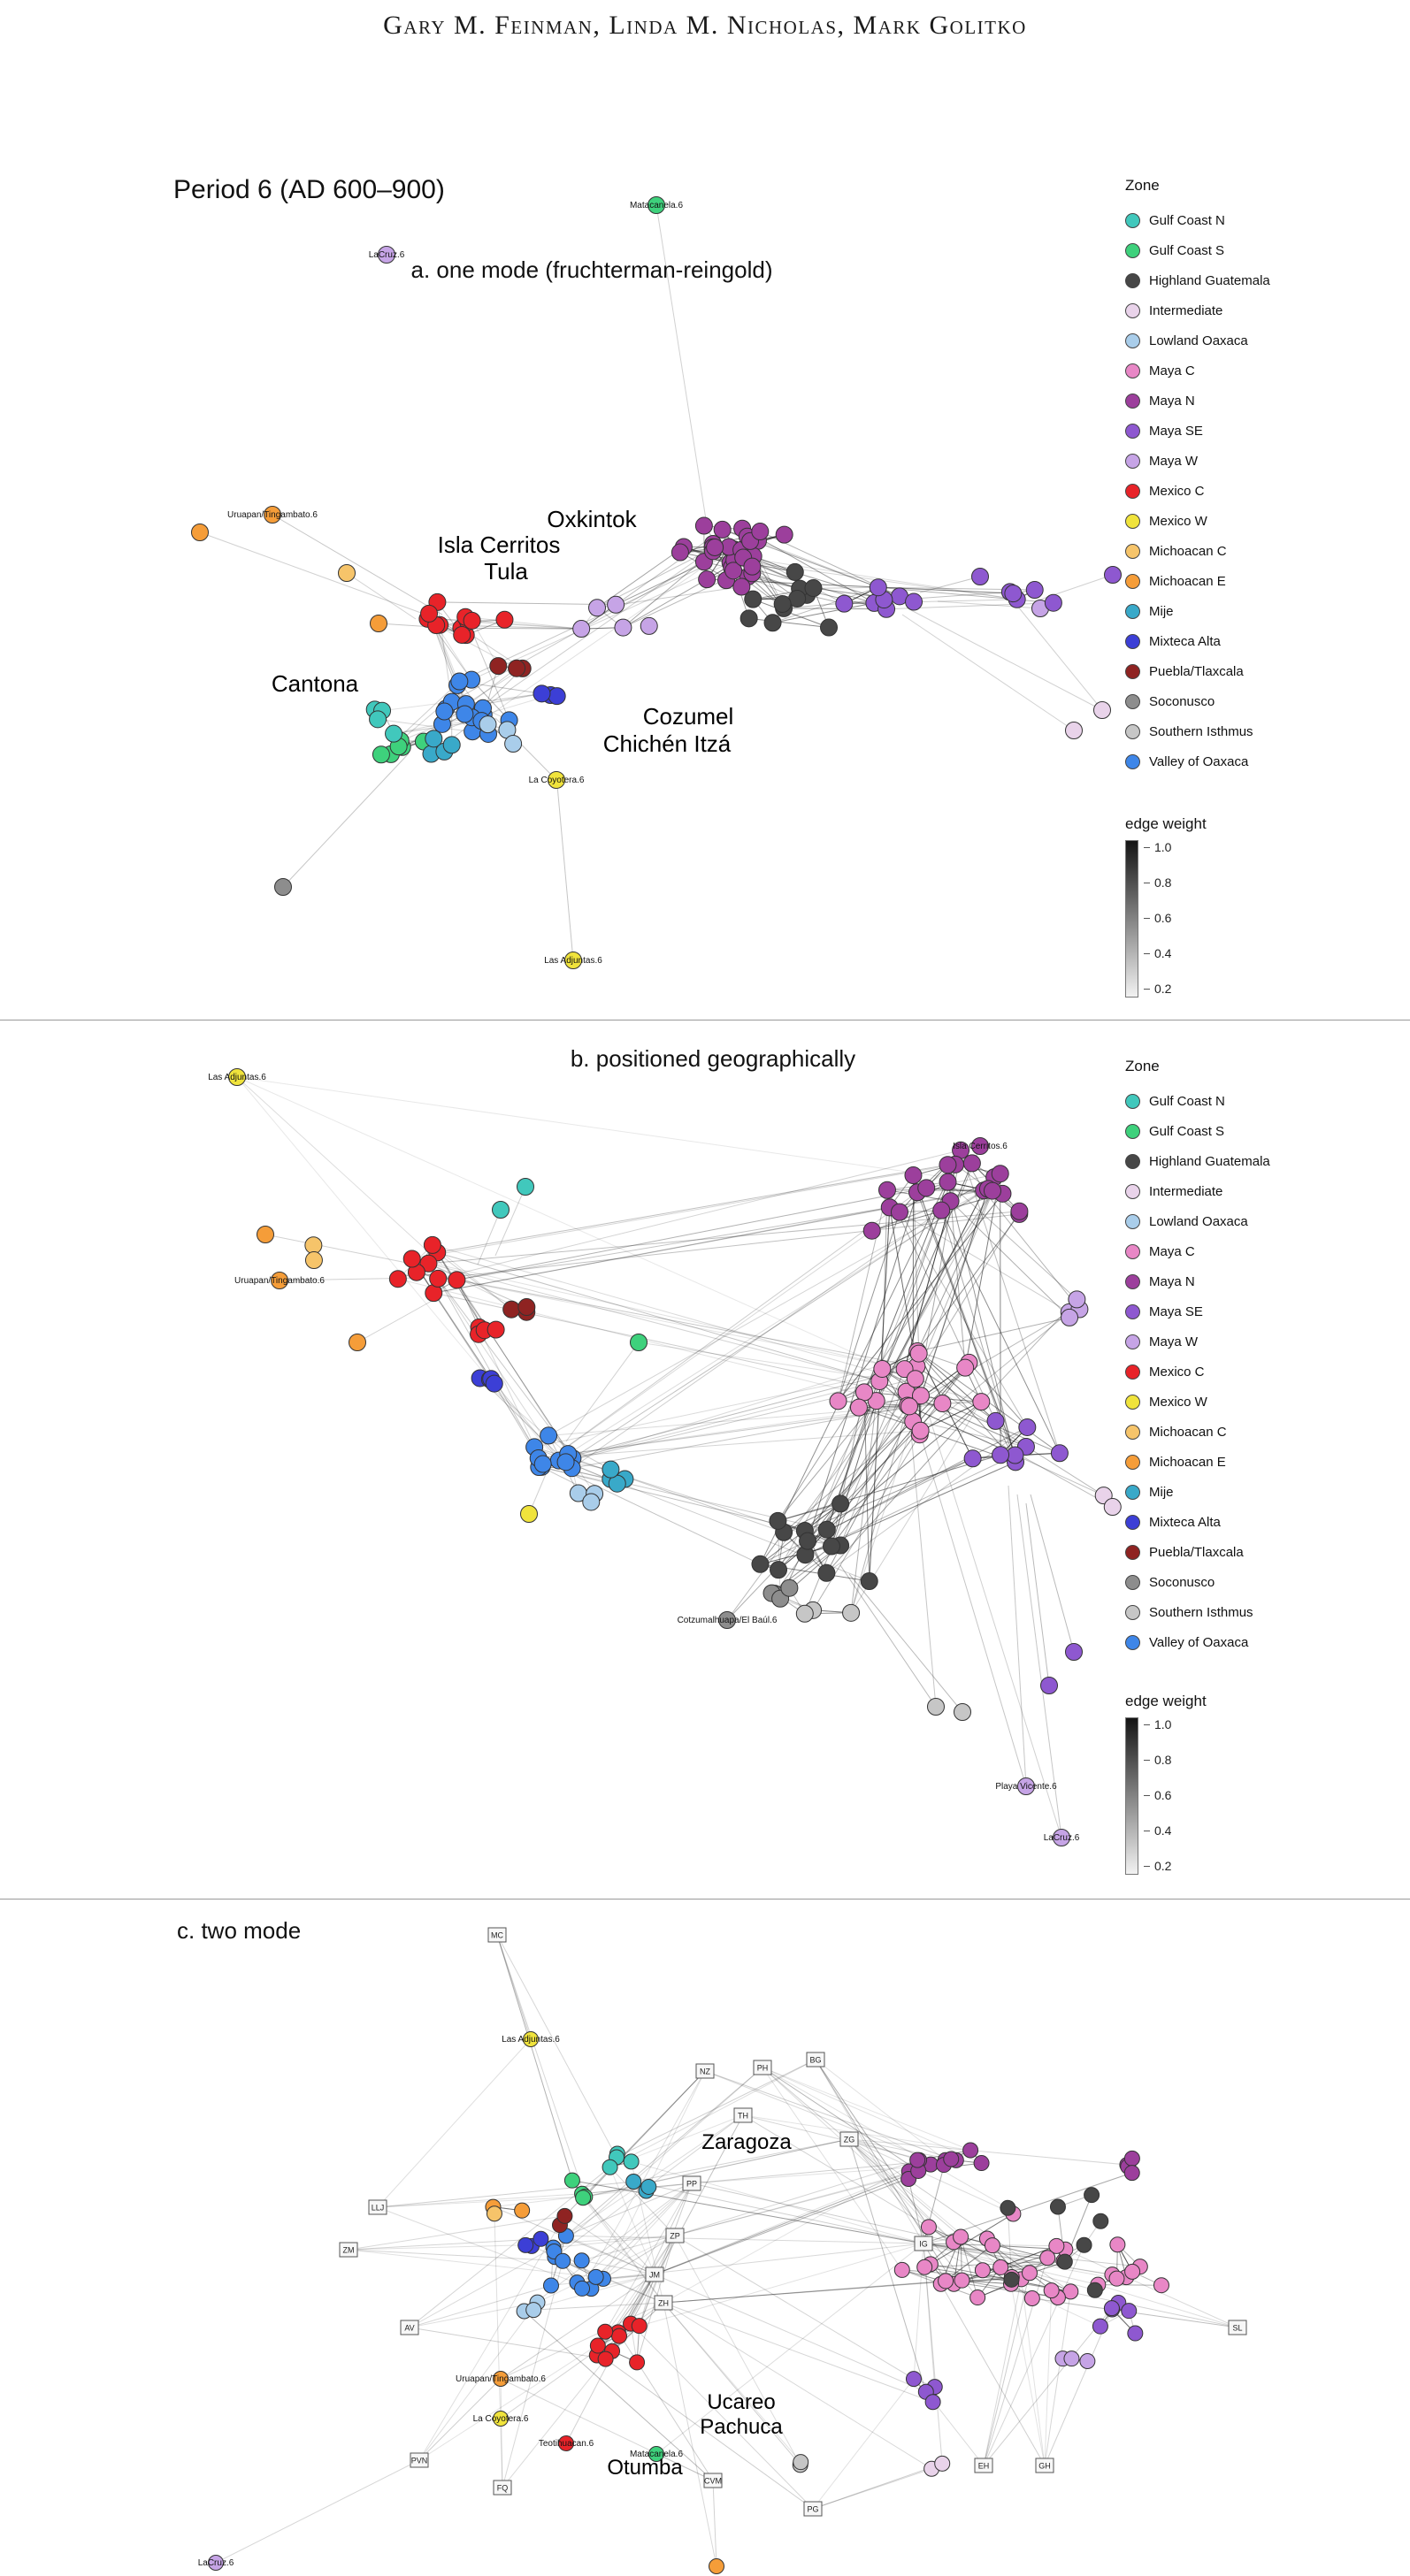  Describe the element at coordinates (675, 2236) in the screenshot. I see `source-square-code: ZP` at that location.